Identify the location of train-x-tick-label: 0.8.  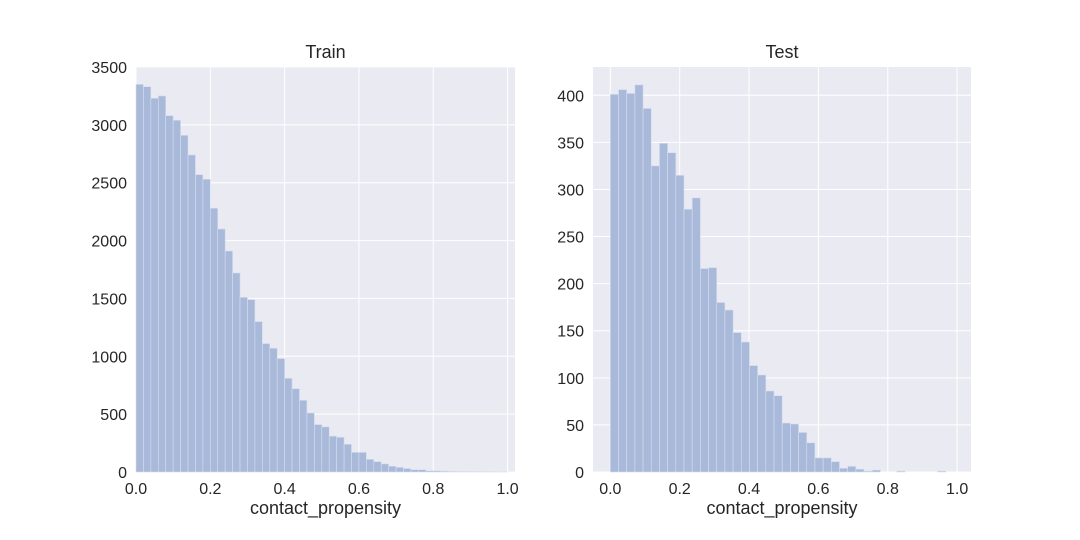
(433, 489).